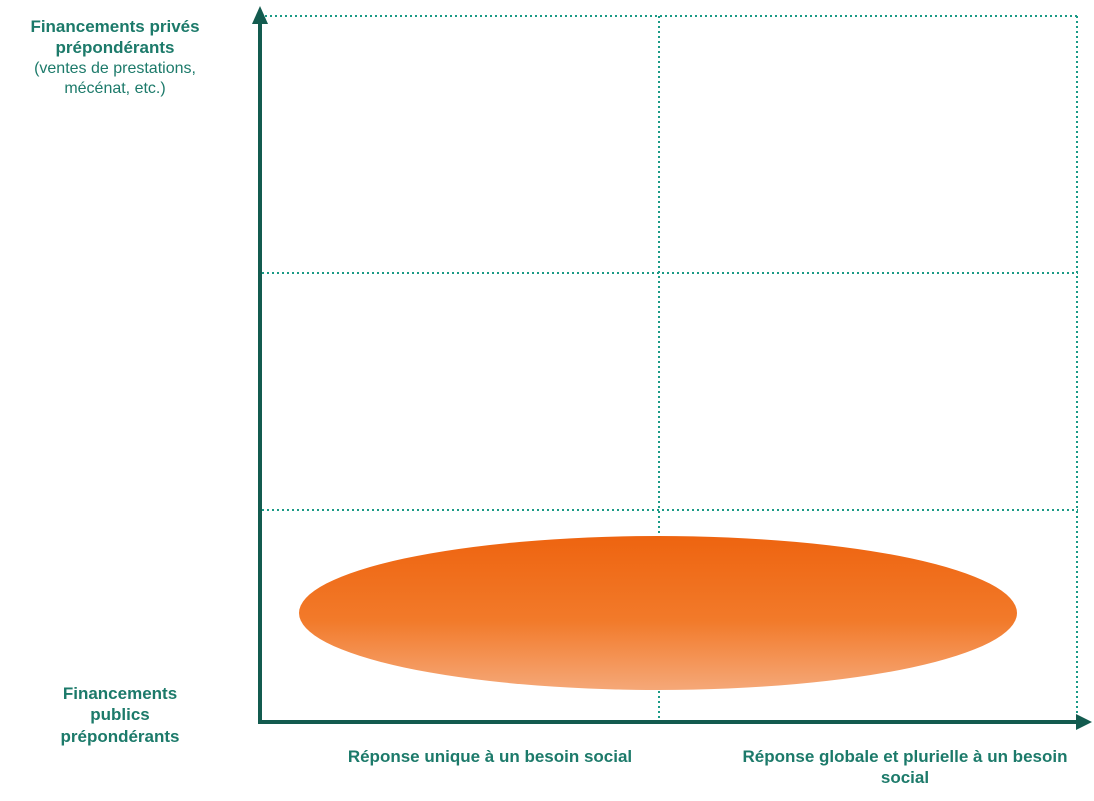  Describe the element at coordinates (115, 78) in the screenshot. I see `y-axis-top-sublabel: (ventes de prestations, mécénat, etc.)` at that location.